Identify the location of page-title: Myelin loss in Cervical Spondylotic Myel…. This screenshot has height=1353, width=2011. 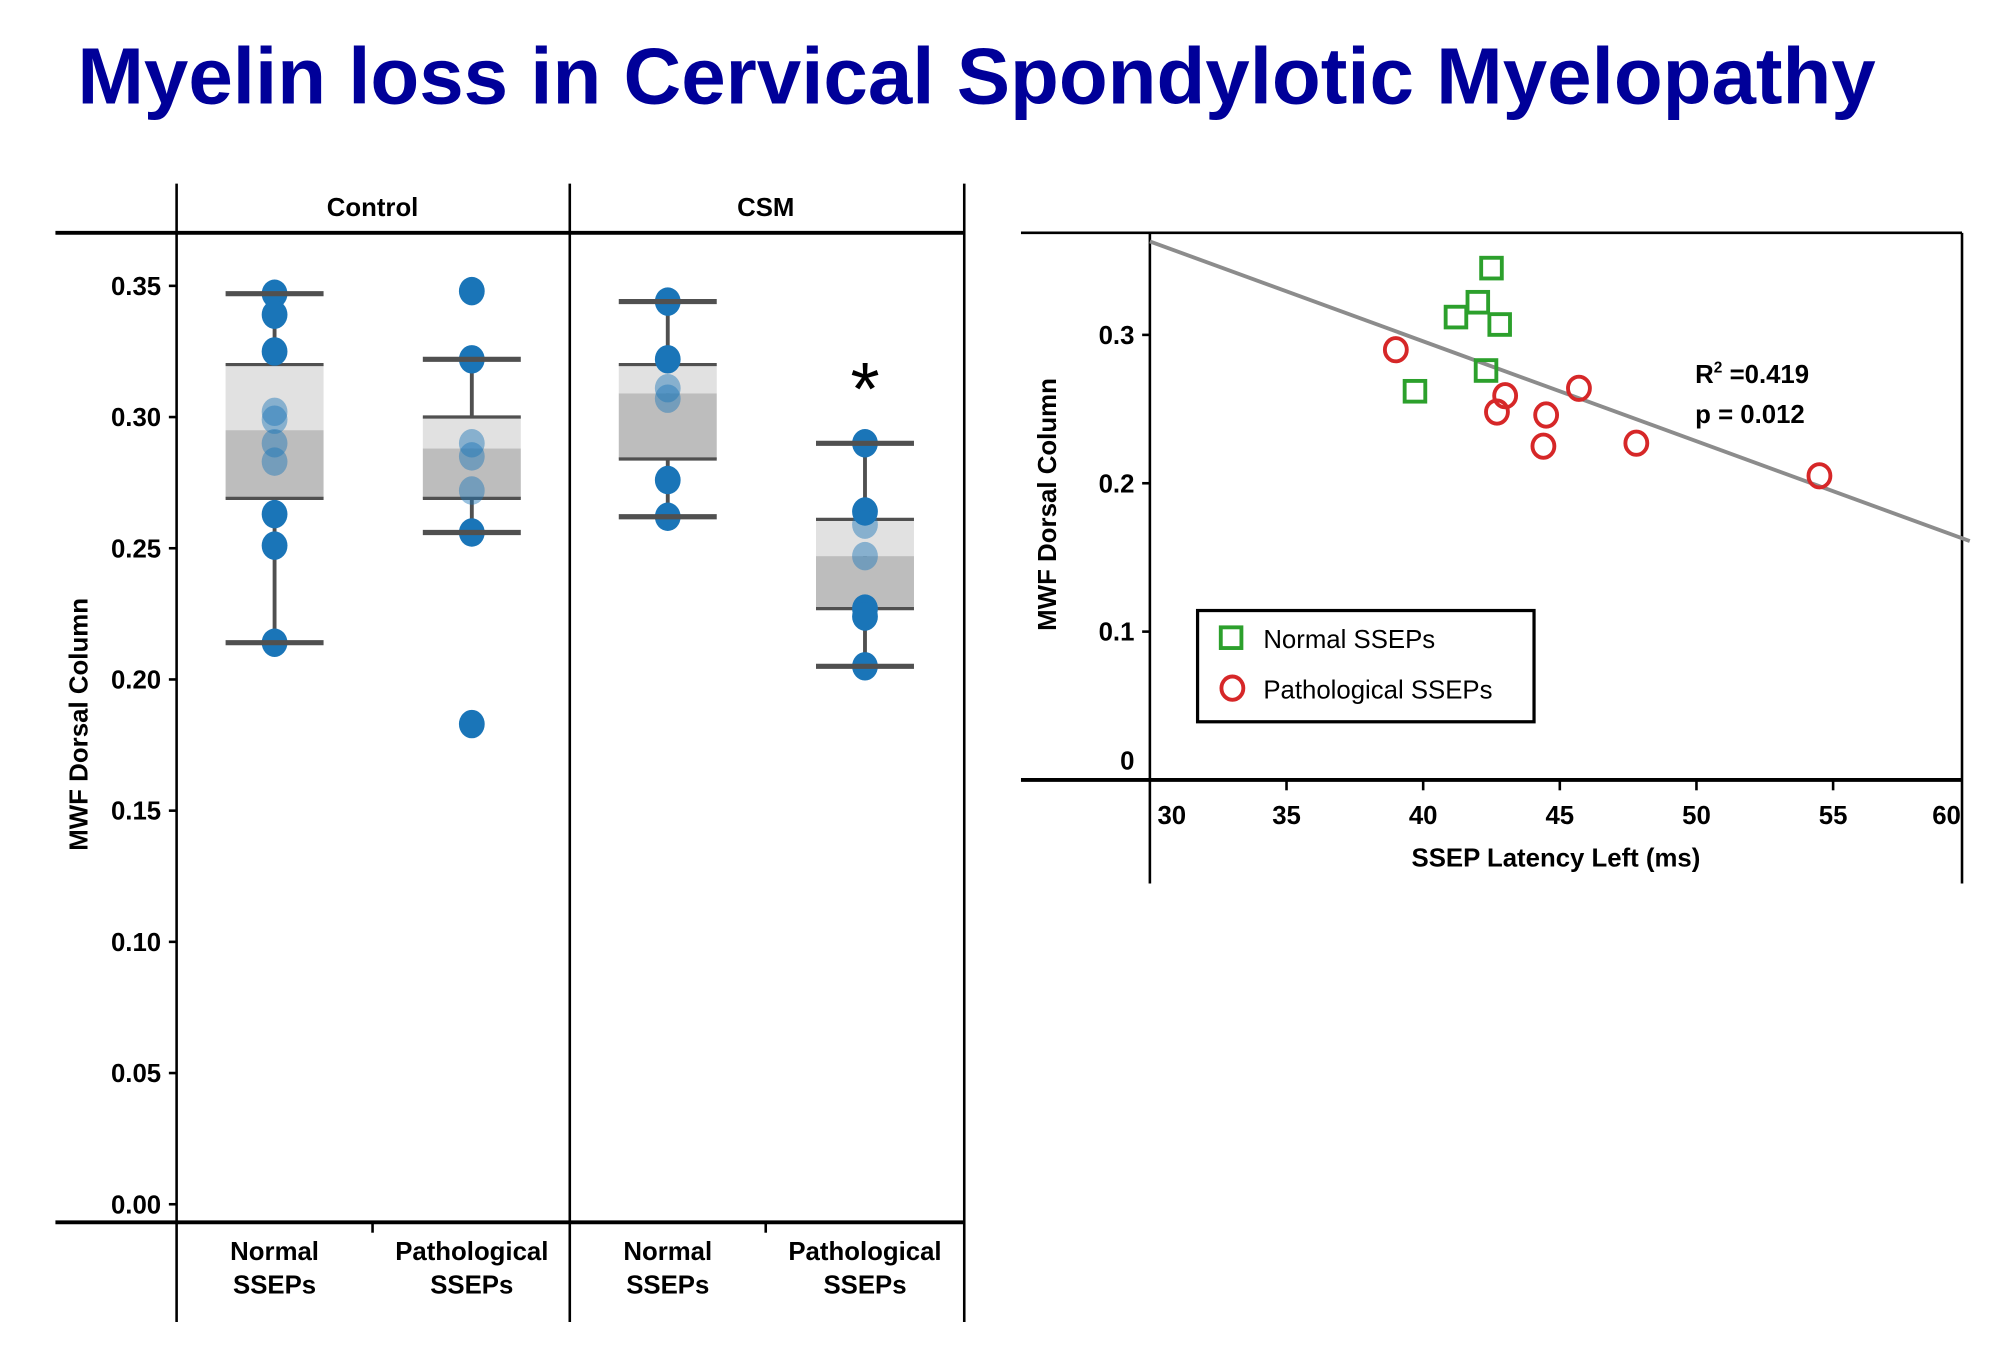
(976, 75).